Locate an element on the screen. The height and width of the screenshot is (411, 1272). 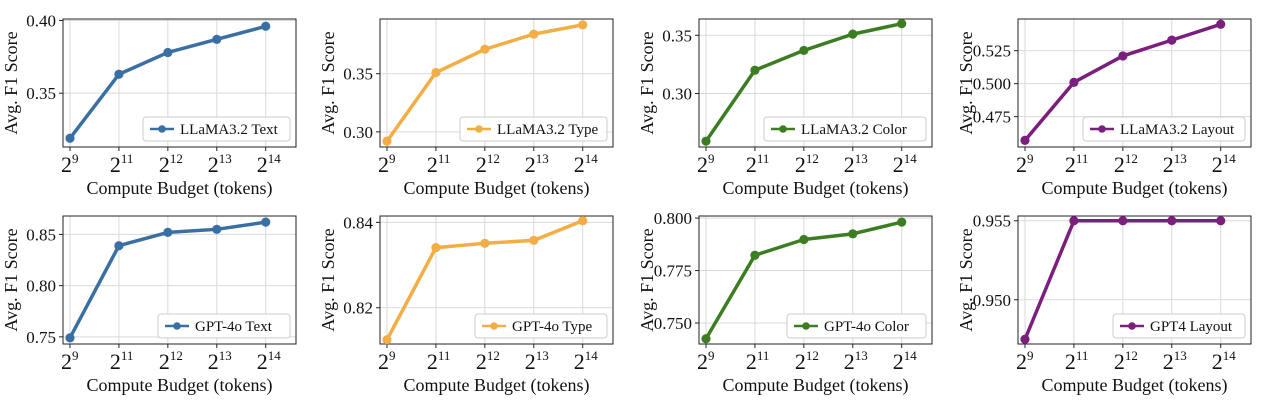
x-tick-label: 212 is located at coordinates (171, 361).